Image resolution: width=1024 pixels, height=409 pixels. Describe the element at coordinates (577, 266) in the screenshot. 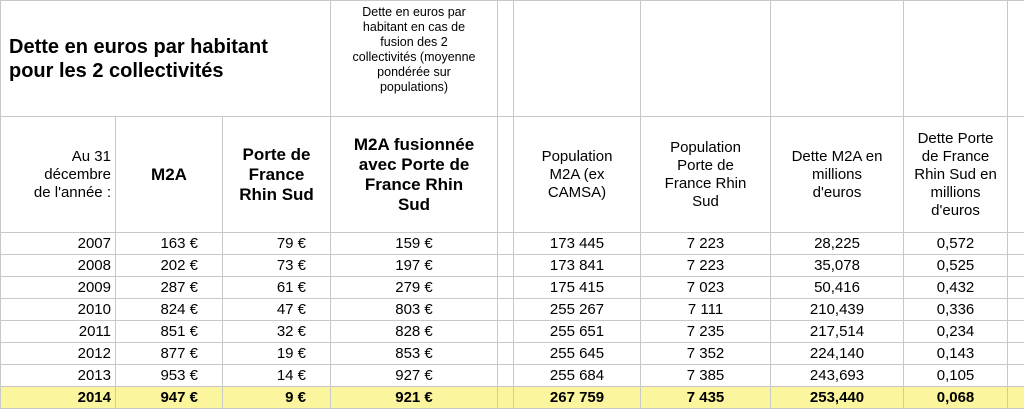

I see `data-cell: 173 841` at that location.